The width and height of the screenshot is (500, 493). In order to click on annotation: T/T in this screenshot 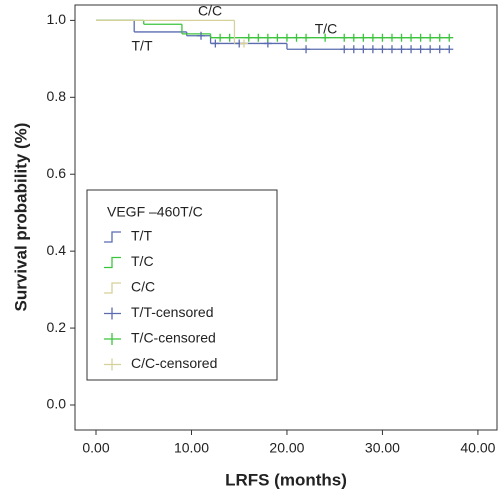, I will do `click(142, 46)`.